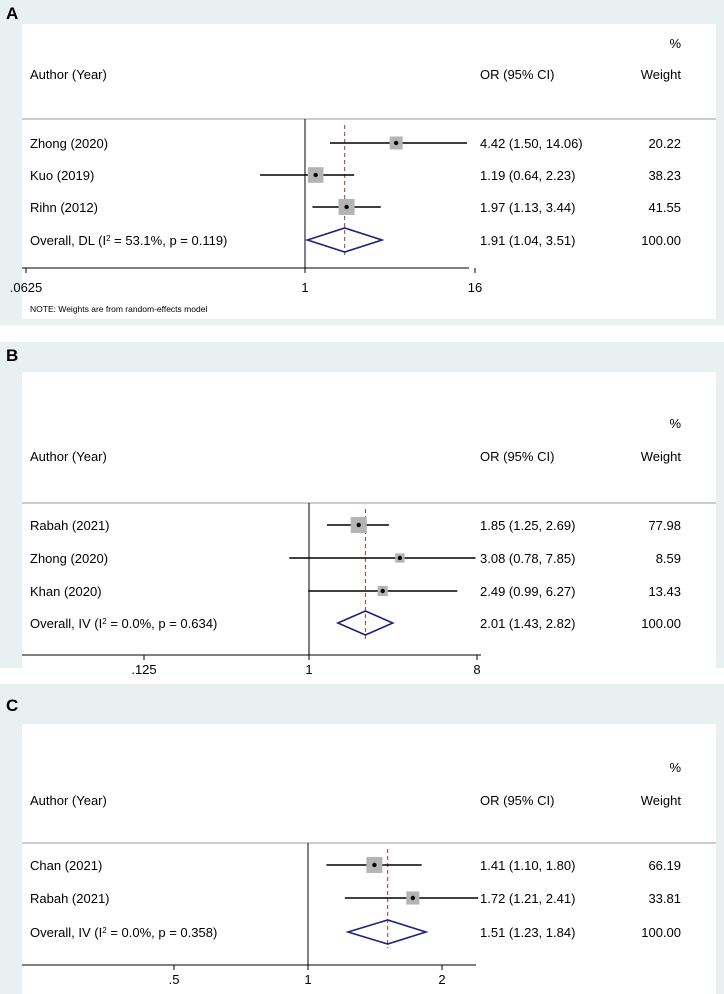 This screenshot has height=994, width=724. I want to click on study-weight: 77.98, so click(664, 525).